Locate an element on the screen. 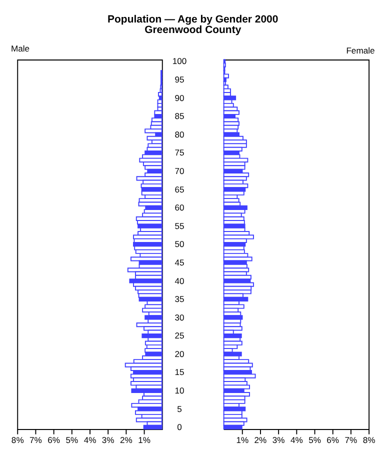 The image size is (380, 475). y-tick-label: 40 is located at coordinates (179, 281).